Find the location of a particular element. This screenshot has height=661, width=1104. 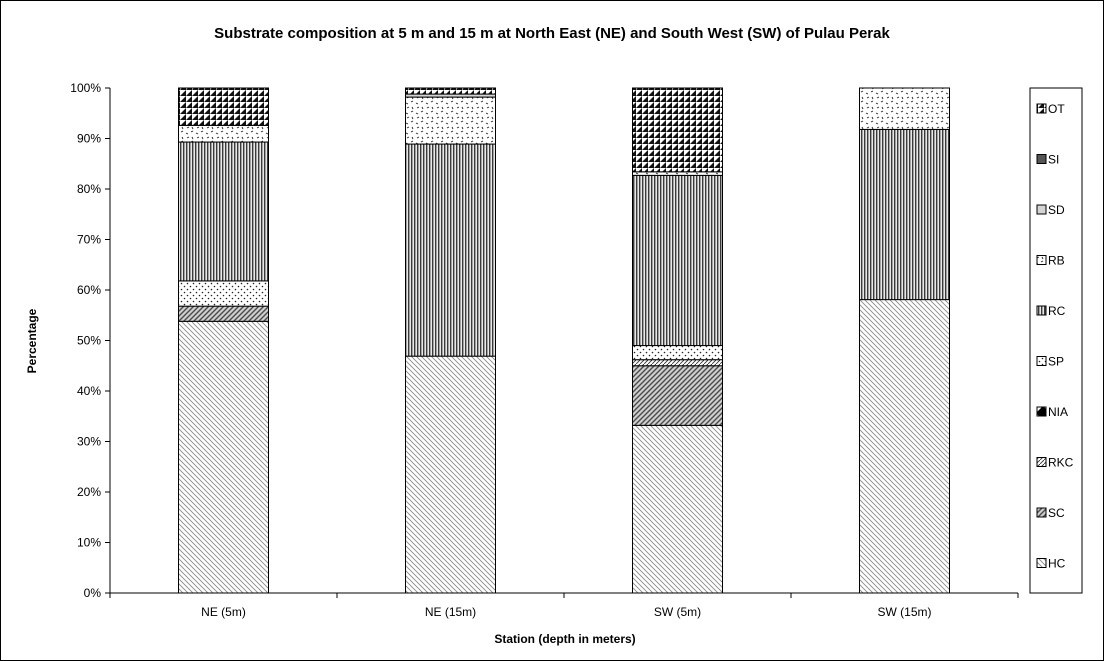

y-axis: 0% 10% 20% 30% 40% 50% 60% 70% 80% 90% 100% is located at coordinates (90, 340).